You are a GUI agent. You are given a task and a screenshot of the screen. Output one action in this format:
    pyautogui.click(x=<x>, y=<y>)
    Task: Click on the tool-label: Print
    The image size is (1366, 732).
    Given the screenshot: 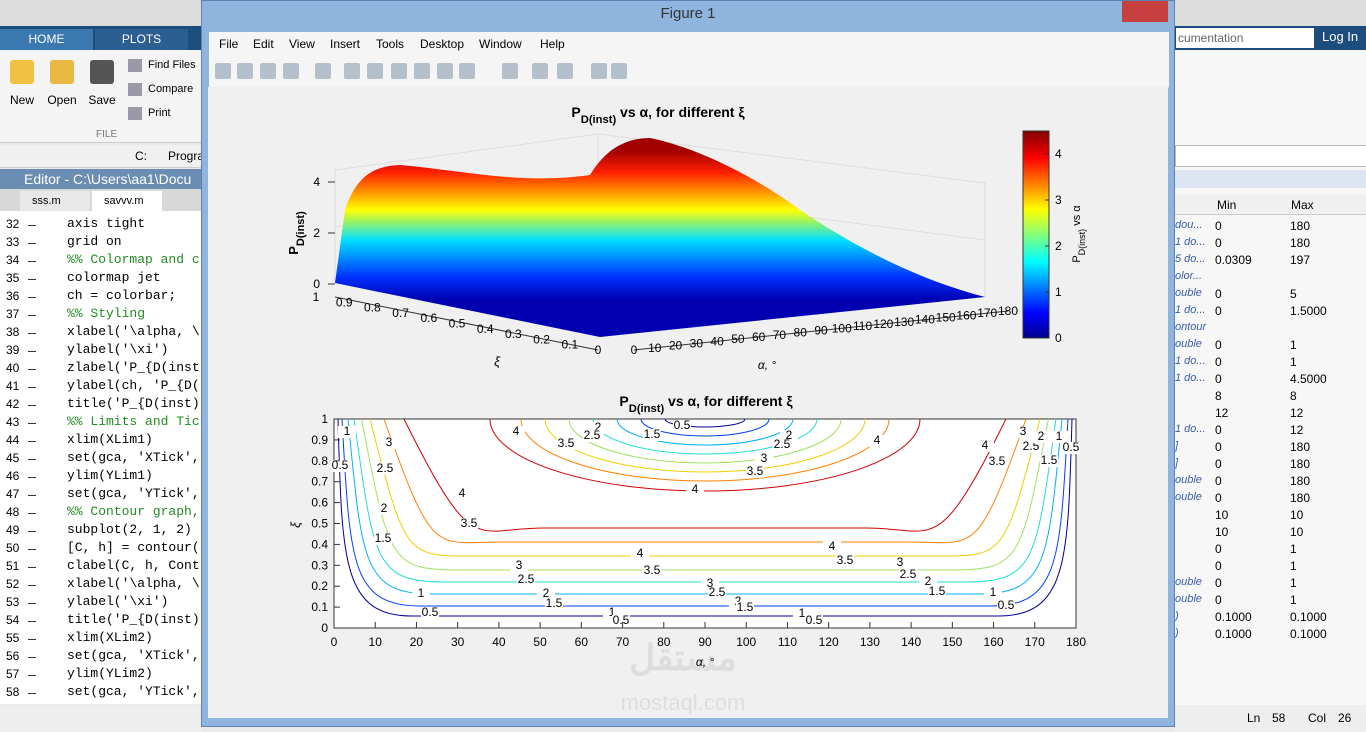 What is the action you would take?
    pyautogui.click(x=159, y=113)
    